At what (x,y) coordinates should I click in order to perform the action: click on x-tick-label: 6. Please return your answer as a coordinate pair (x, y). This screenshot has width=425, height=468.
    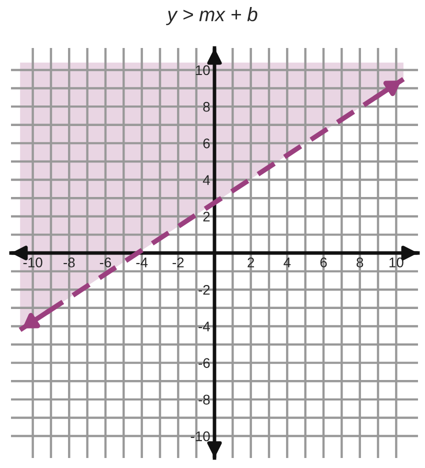
    Looking at the image, I should click on (323, 263).